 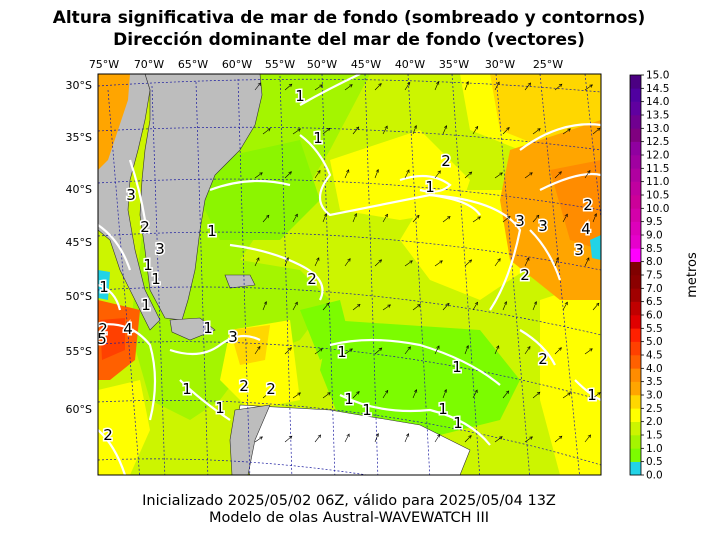 What do you see at coordinates (657, 102) in the screenshot?
I see `colorbar-tick-label: 14.0` at bounding box center [657, 102].